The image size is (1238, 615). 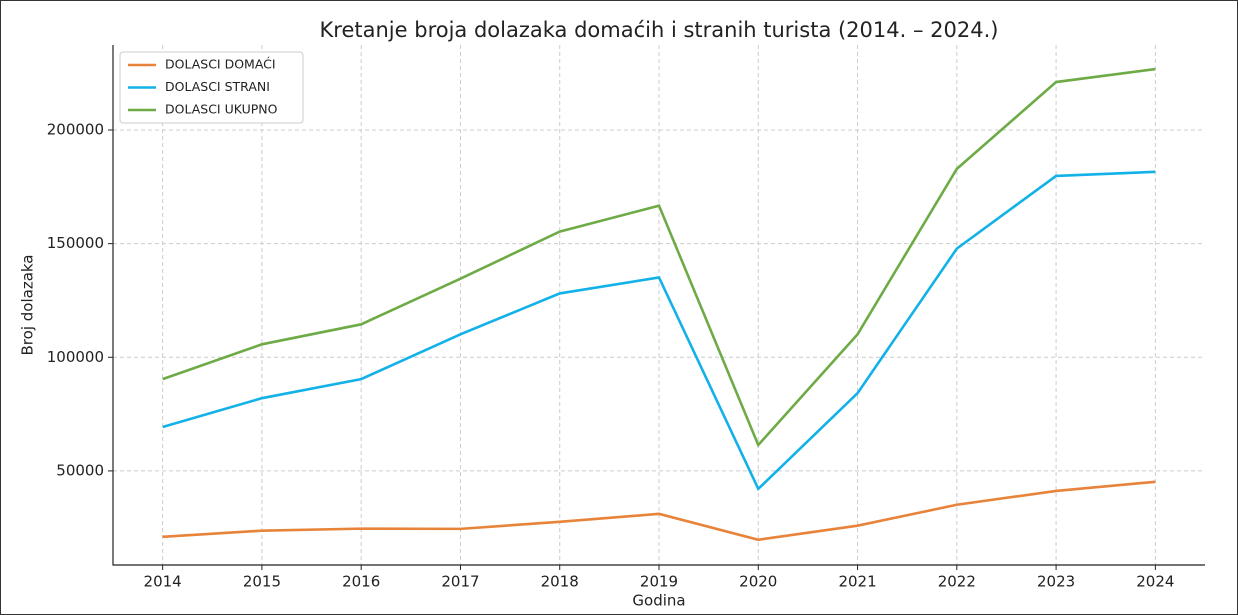 I want to click on x-tick-label: 2014, so click(x=163, y=582).